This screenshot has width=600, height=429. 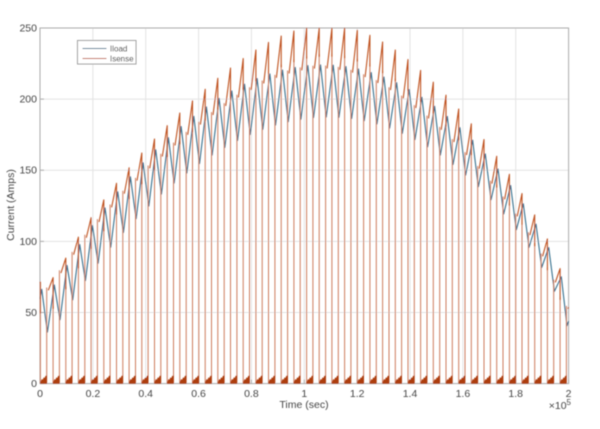 What do you see at coordinates (93, 394) in the screenshot?
I see `svg-text: 0.2` at bounding box center [93, 394].